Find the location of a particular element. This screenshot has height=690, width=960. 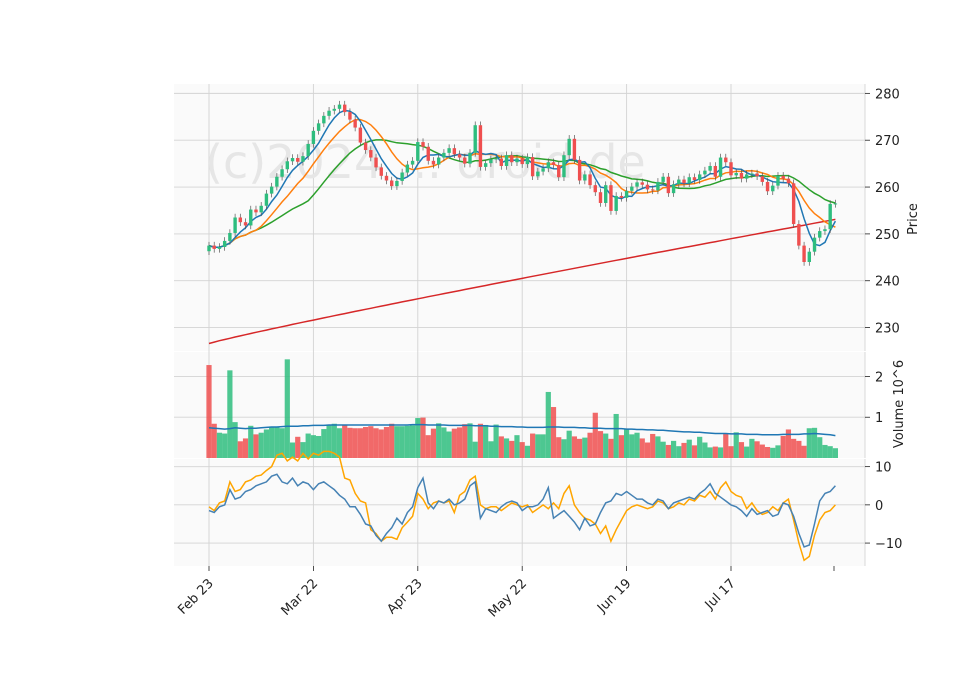

price-tick-label: 280 is located at coordinates (887, 94).